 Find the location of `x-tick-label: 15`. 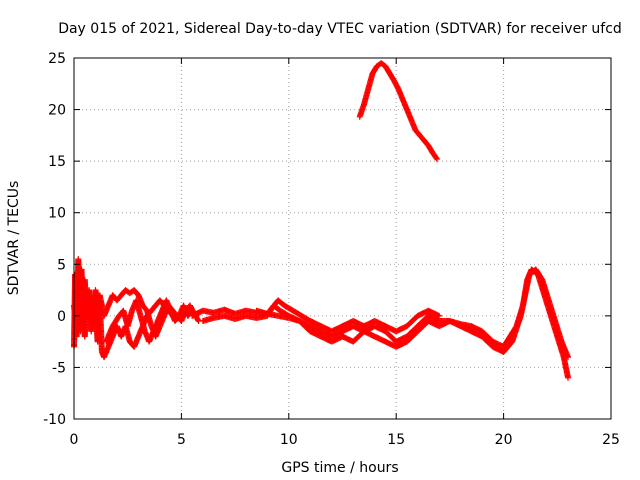

x-tick-label: 15 is located at coordinates (396, 440).